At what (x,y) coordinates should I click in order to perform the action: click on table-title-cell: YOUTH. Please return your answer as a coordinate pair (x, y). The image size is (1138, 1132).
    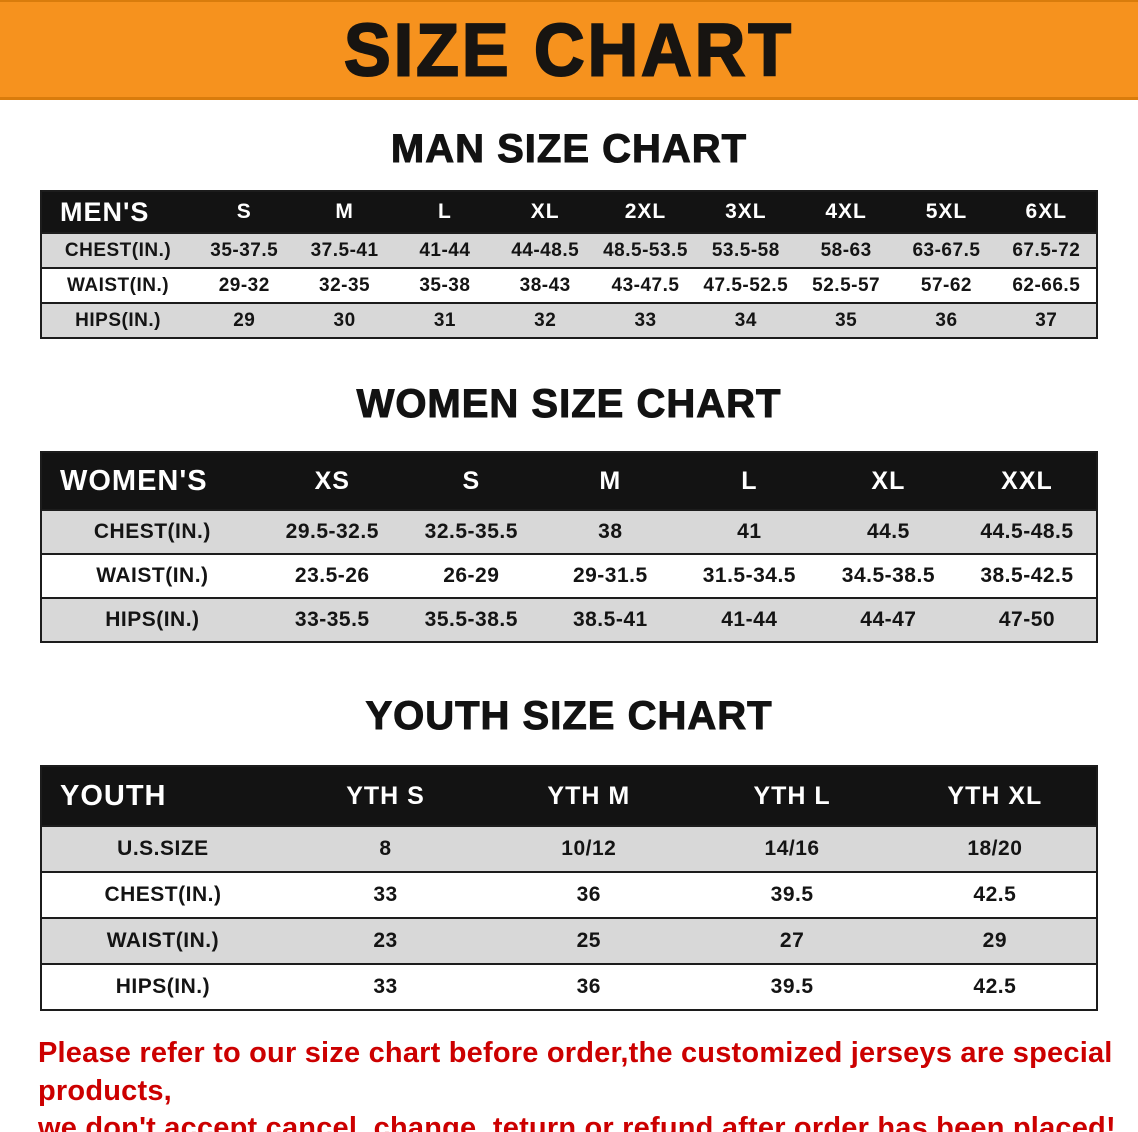
    Looking at the image, I should click on (162, 796).